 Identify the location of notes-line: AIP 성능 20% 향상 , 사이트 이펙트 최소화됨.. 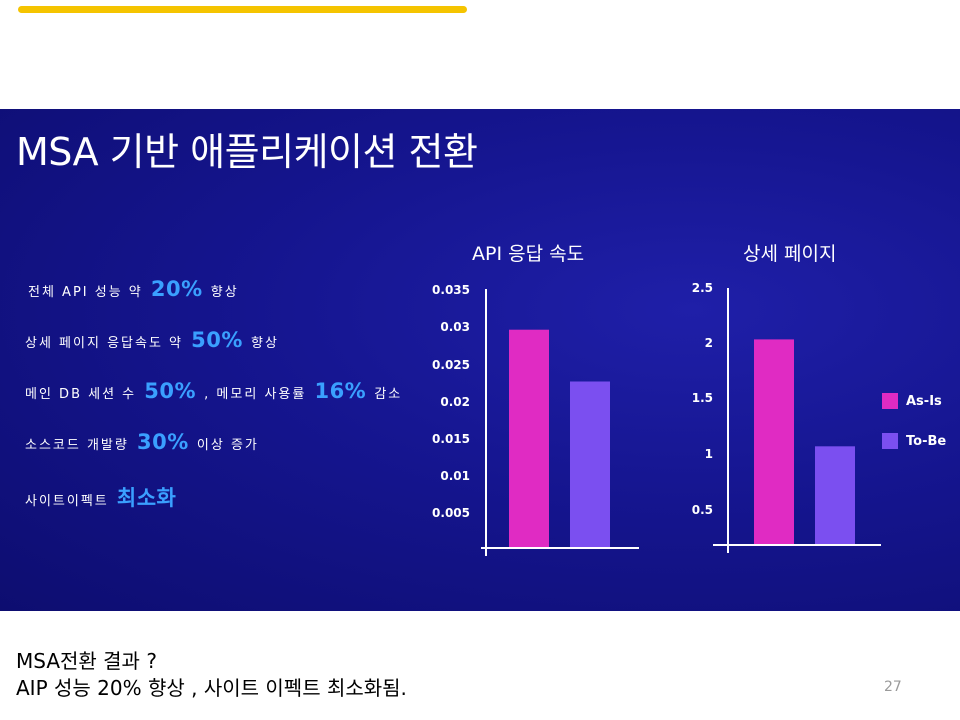
(211, 688).